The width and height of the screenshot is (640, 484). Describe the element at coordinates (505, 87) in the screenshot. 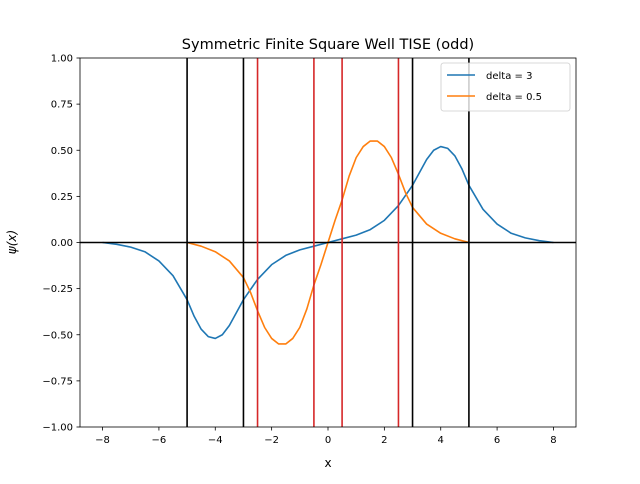

I see `legend: delta = 3 delta = 0.5` at that location.